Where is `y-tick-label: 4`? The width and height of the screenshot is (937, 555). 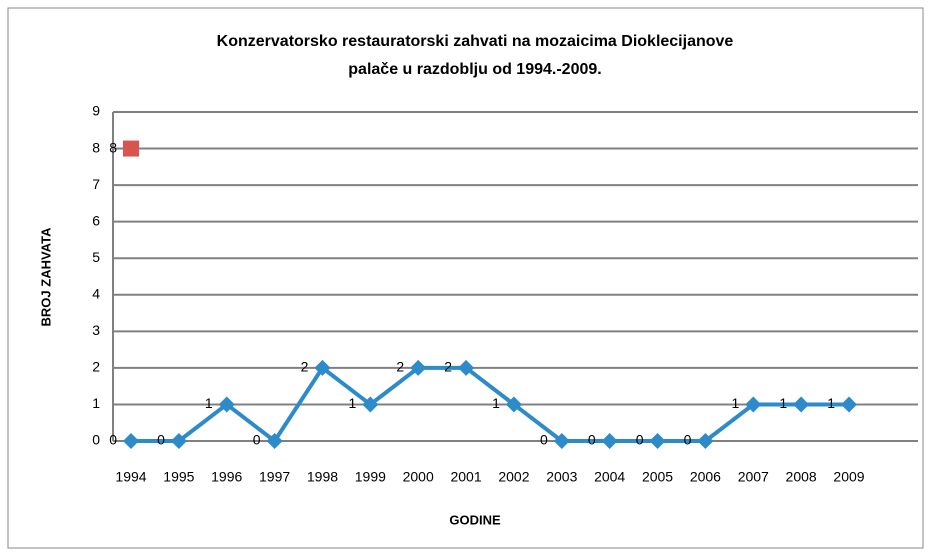 y-tick-label: 4 is located at coordinates (96, 293).